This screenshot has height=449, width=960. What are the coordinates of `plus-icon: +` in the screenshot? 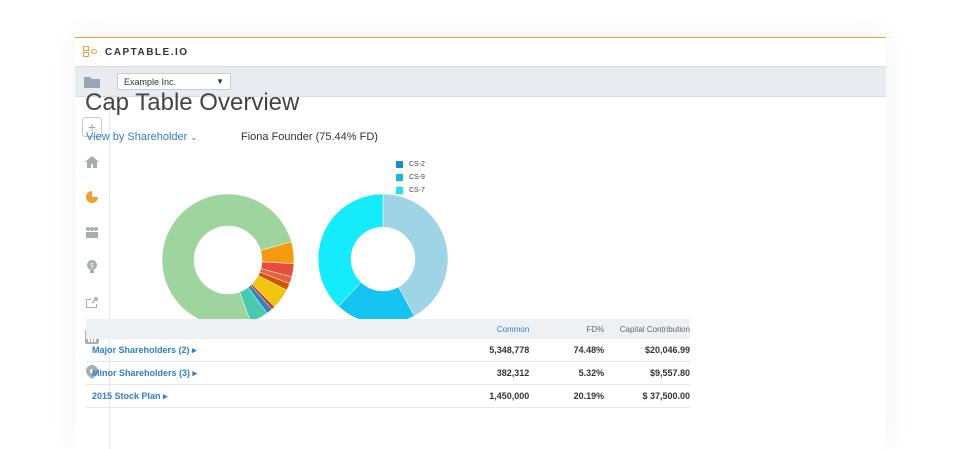 It's located at (92, 127).